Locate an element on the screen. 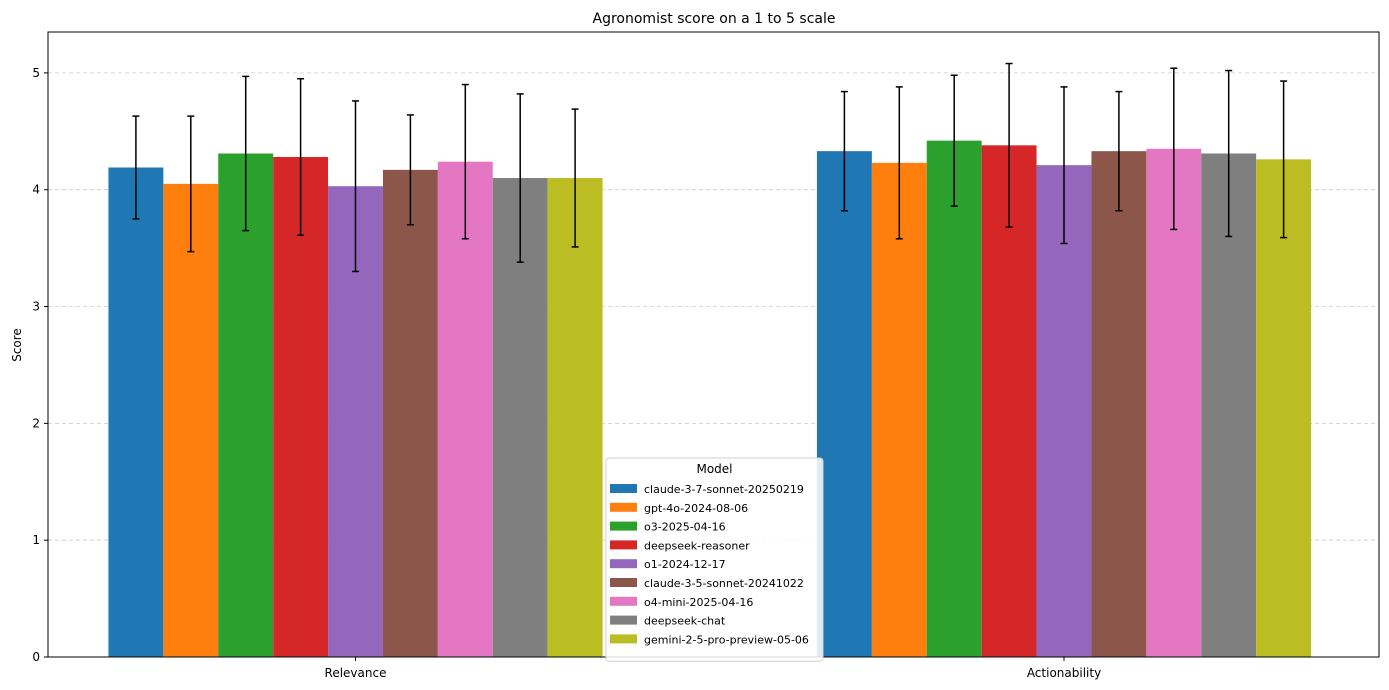  bar-deepseek-reasoner-relevance is located at coordinates (301, 407).